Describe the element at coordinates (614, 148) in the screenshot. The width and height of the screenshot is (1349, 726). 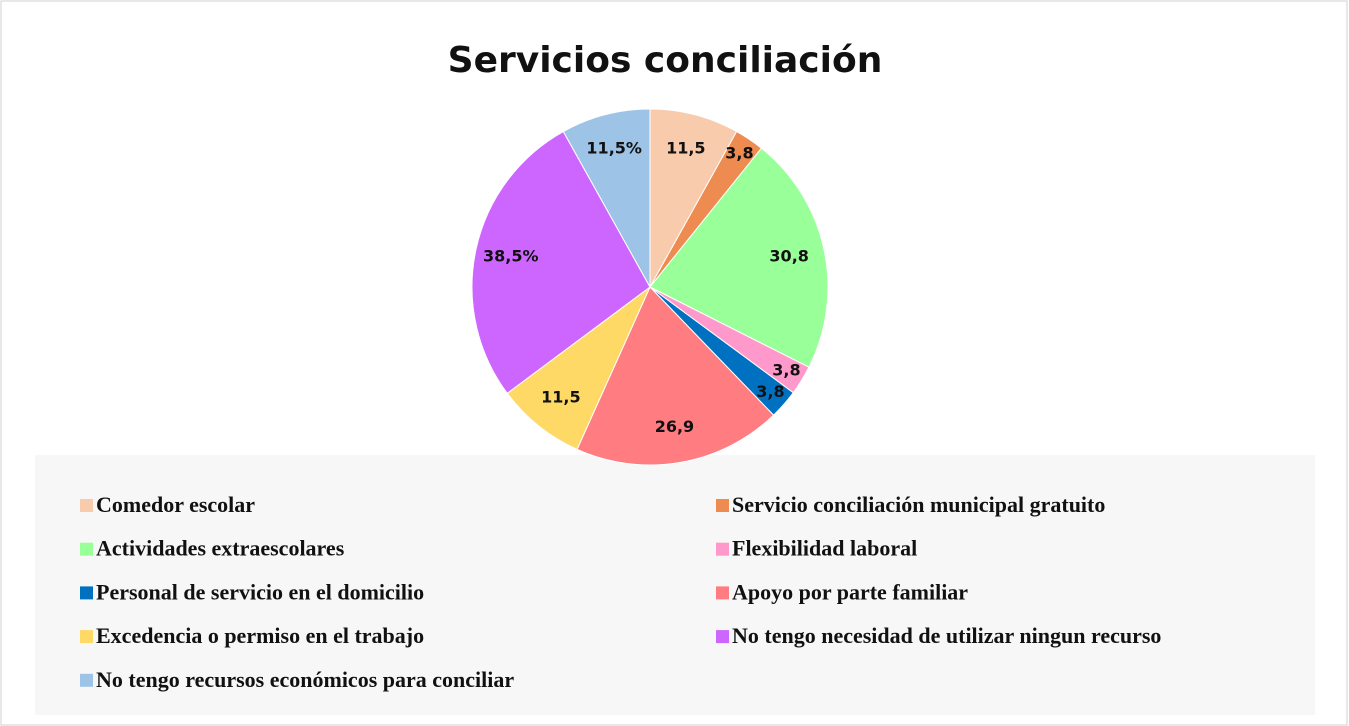
I see `data-label: 11,5%` at that location.